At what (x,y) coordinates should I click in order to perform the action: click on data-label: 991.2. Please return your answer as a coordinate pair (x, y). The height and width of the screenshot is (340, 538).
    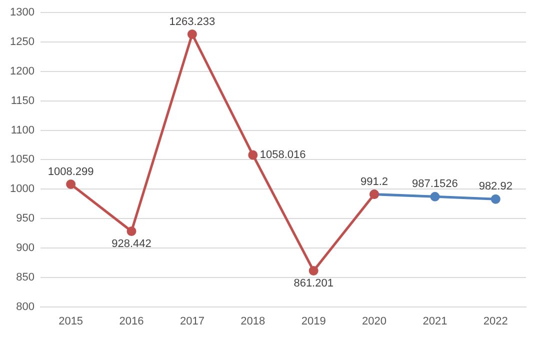
    Looking at the image, I should click on (374, 182).